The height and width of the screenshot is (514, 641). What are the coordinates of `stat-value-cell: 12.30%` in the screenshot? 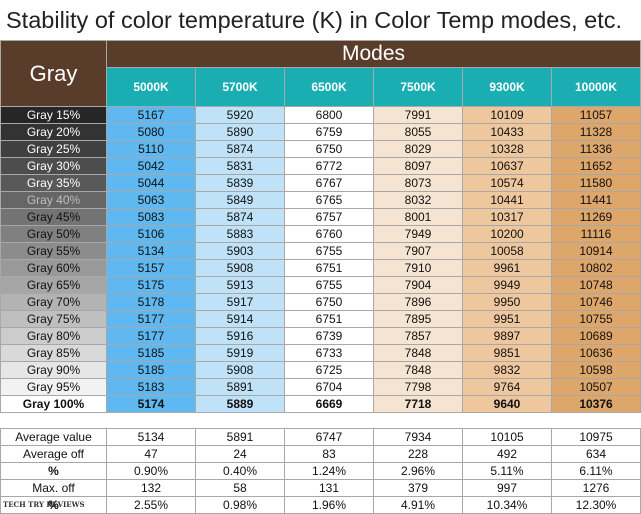 It's located at (596, 505).